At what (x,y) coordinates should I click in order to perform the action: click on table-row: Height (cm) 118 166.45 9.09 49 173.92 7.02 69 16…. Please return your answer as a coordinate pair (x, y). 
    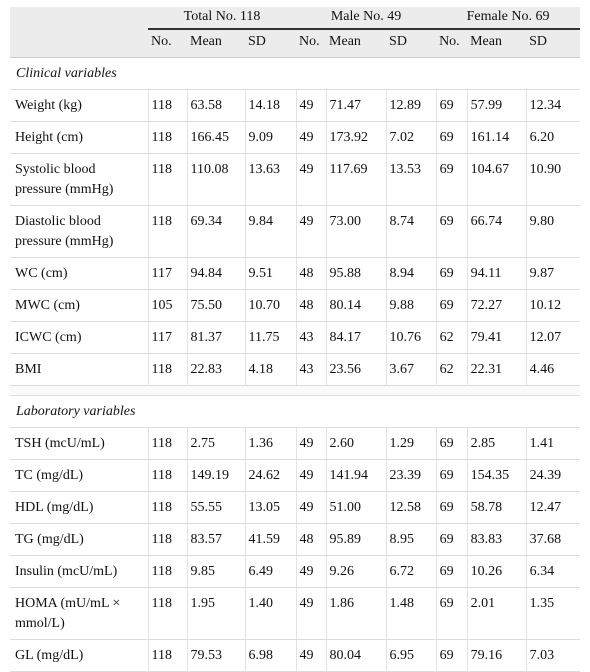
    Looking at the image, I should click on (295, 137).